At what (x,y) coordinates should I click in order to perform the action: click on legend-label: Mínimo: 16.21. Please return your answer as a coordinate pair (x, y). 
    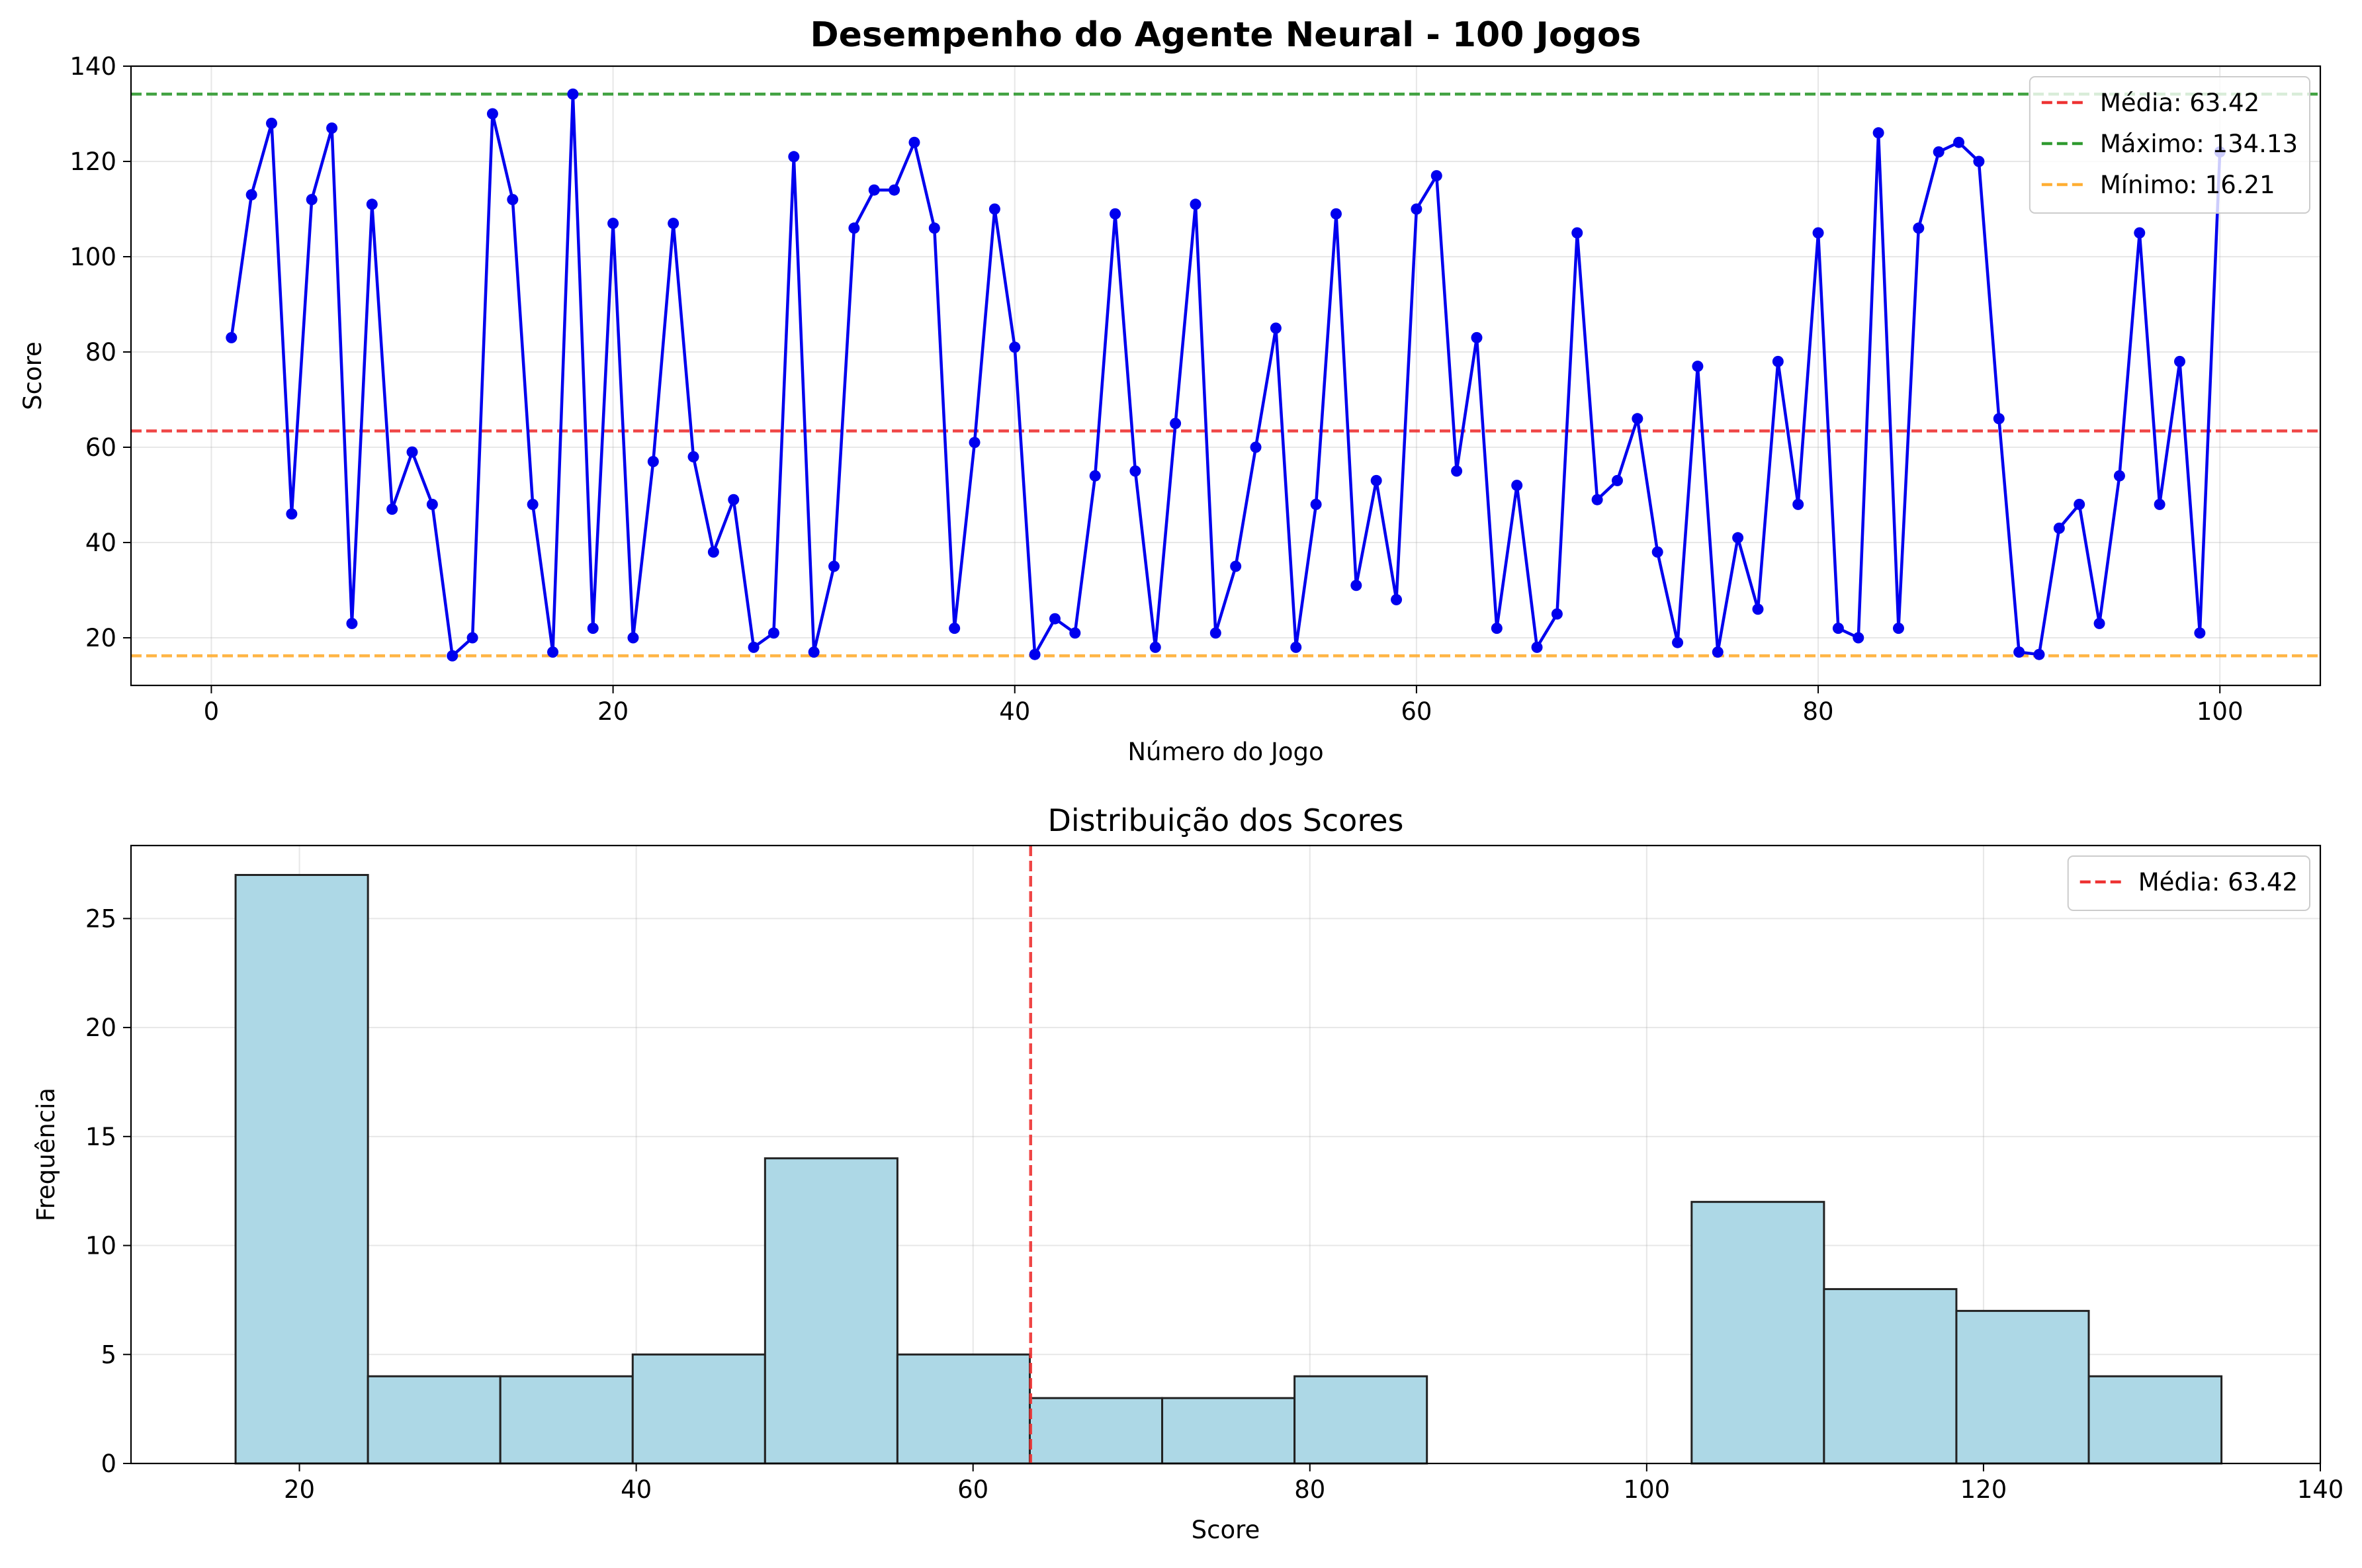
    Looking at the image, I should click on (2187, 185).